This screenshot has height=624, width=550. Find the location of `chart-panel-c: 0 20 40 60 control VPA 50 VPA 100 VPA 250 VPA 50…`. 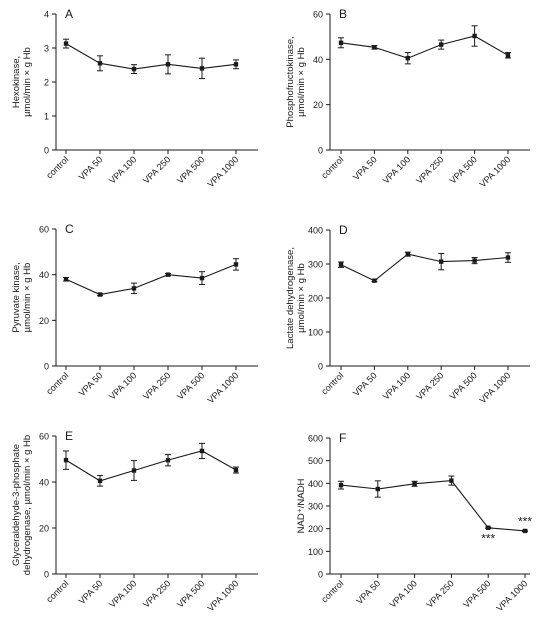

chart-panel-c: 0 20 40 60 control VPA 50 VPA 100 VPA 250 VPA 50… is located at coordinates (134, 313).